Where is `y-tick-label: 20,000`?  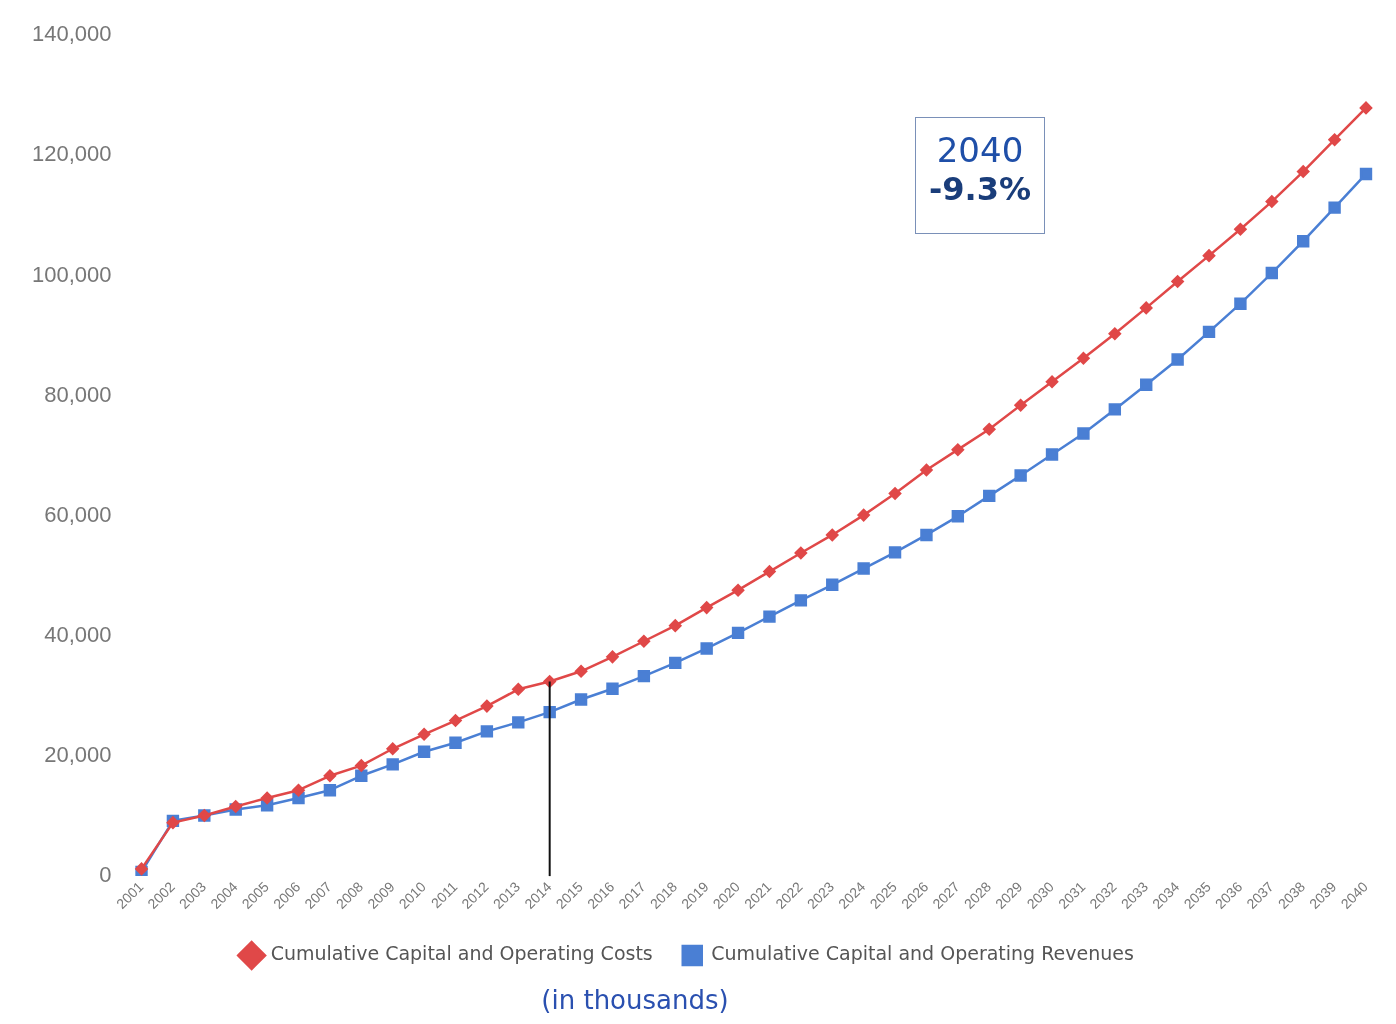
y-tick-label: 20,000 is located at coordinates (78, 755).